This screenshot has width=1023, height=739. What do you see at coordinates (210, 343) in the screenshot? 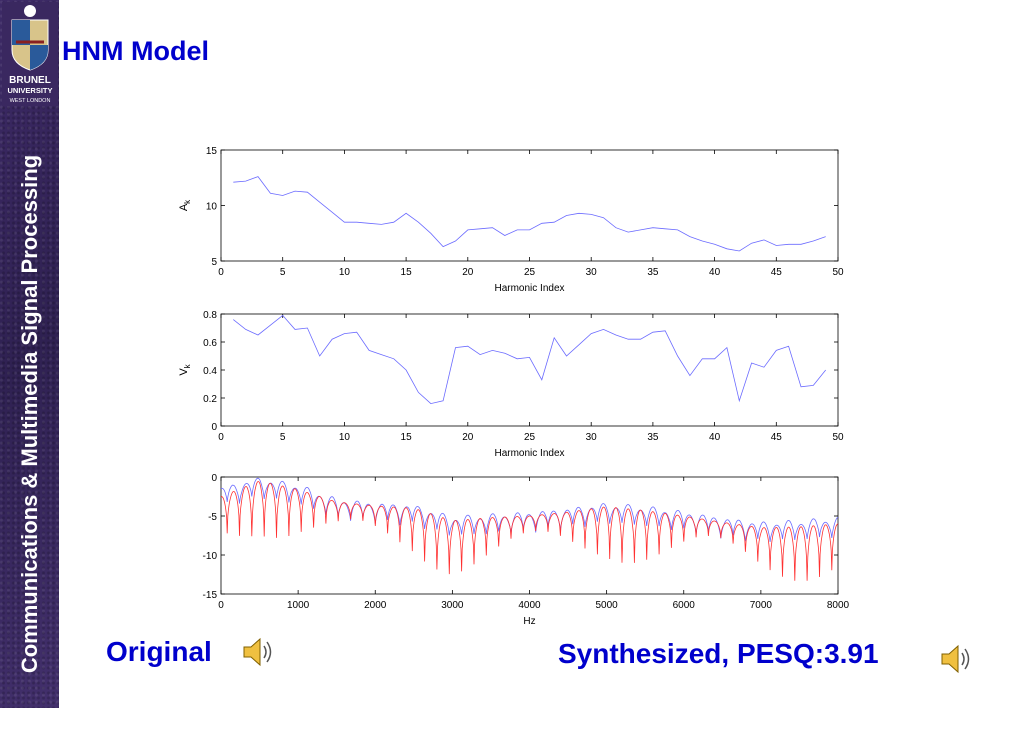
I see `y-tick-label: 0.6` at bounding box center [210, 343].